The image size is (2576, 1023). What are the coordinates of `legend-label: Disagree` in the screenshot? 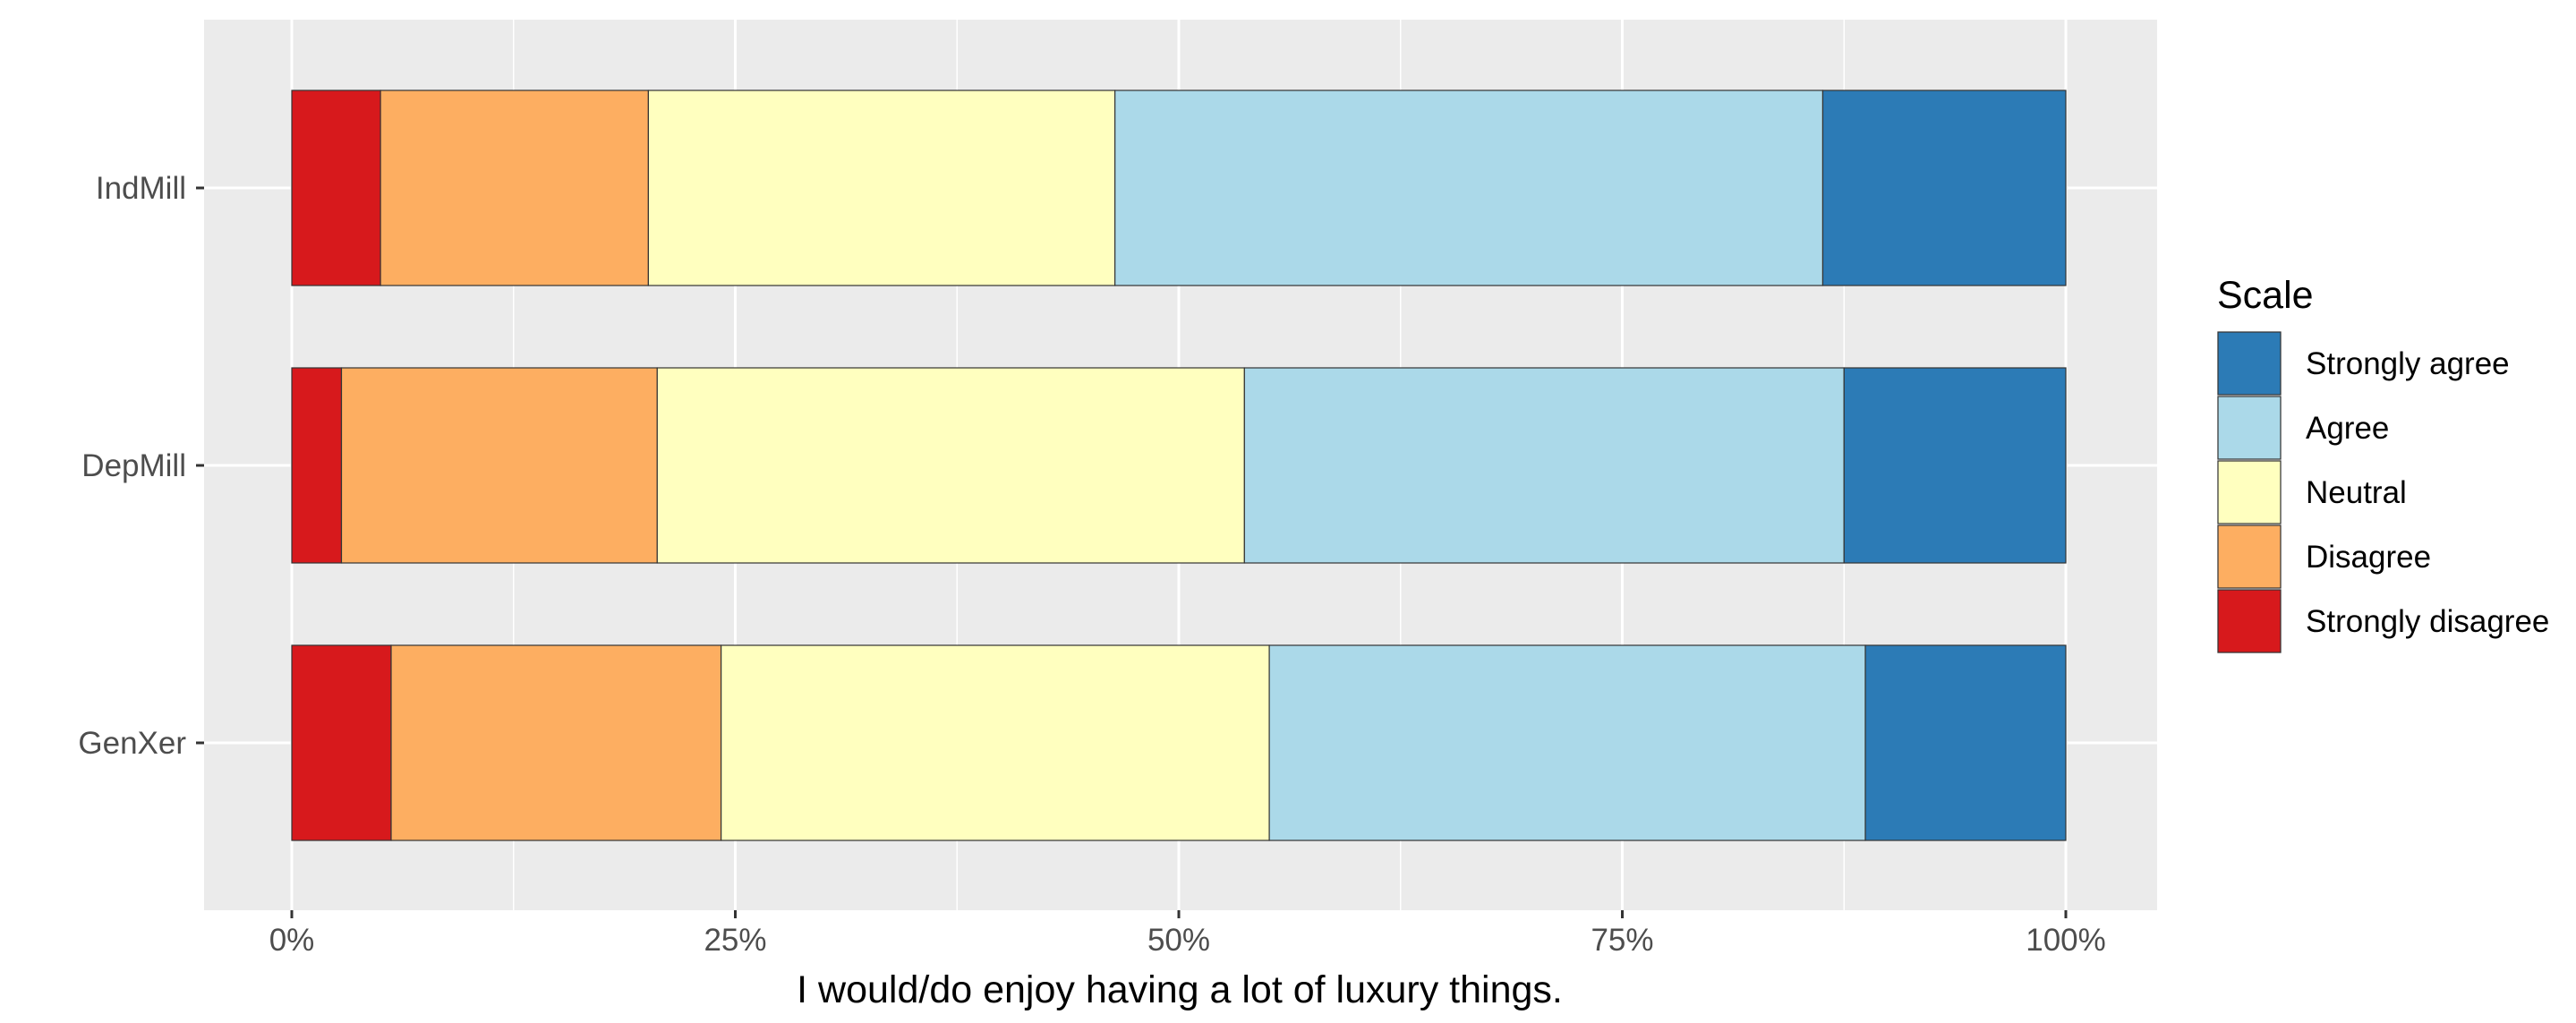 It's located at (2368, 557).